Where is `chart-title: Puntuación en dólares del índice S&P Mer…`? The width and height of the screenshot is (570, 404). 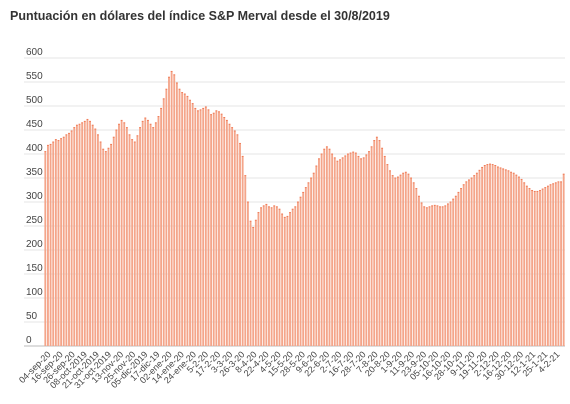 chart-title: Puntuación en dólares del índice S&P Mer… is located at coordinates (200, 16).